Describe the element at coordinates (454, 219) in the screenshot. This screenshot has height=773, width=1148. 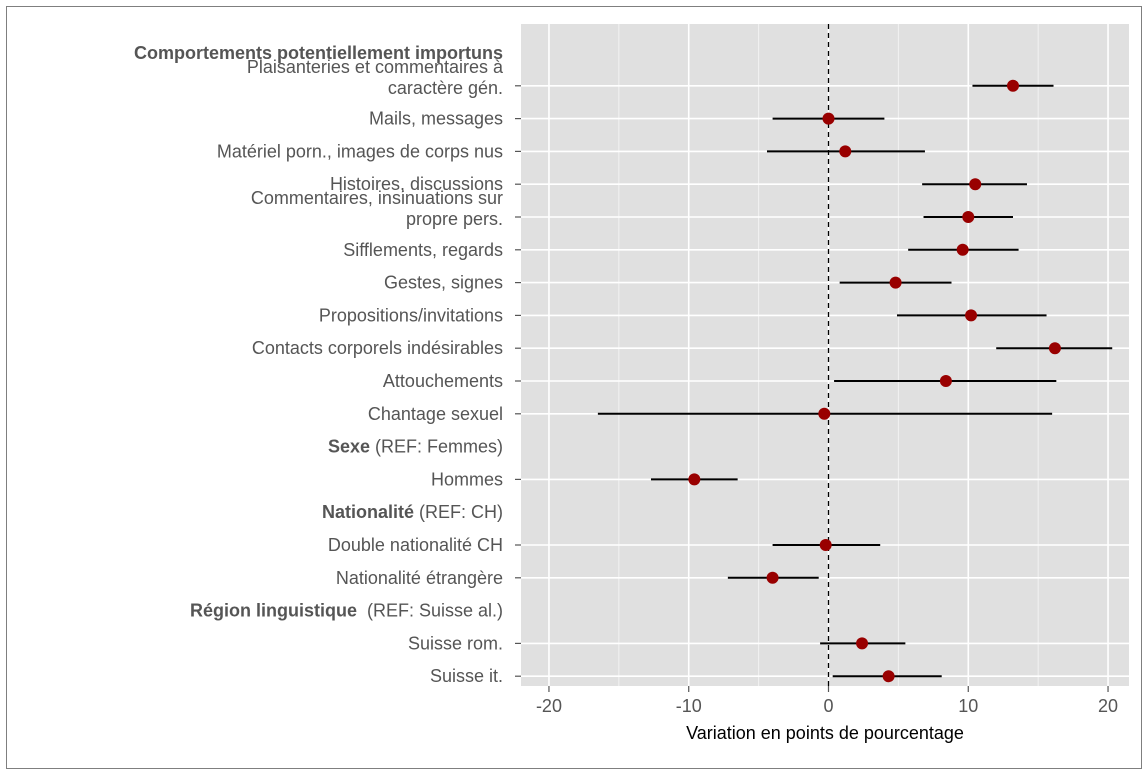
I see `y-tick-label: propre pers.` at that location.